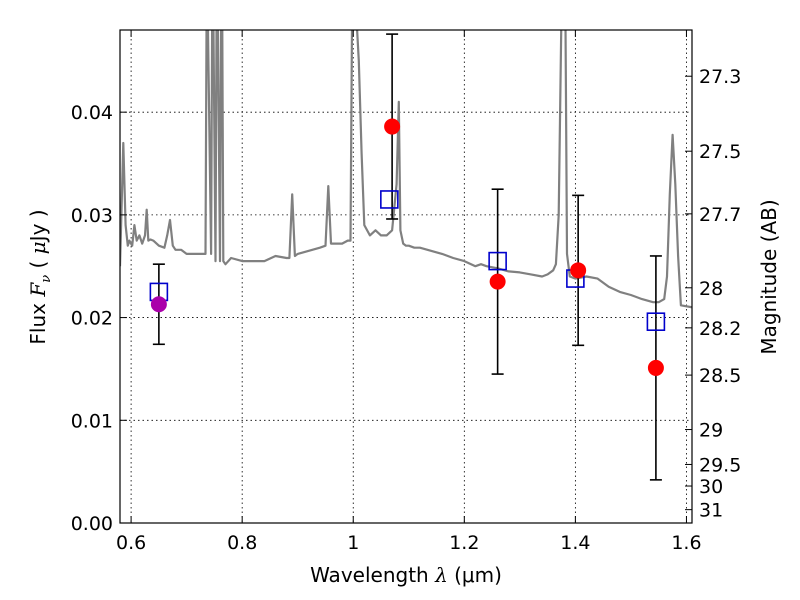 This screenshot has height=600, width=800. I want to click on x-tick-label: 0.8, so click(242, 543).